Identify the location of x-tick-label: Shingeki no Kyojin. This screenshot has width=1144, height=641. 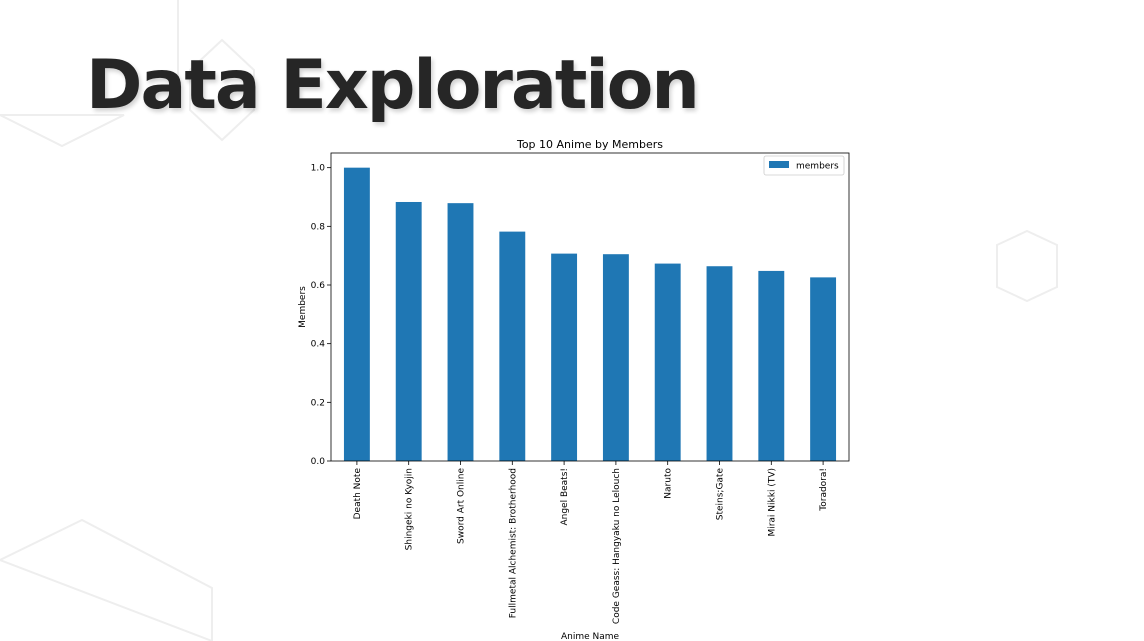
(410, 509).